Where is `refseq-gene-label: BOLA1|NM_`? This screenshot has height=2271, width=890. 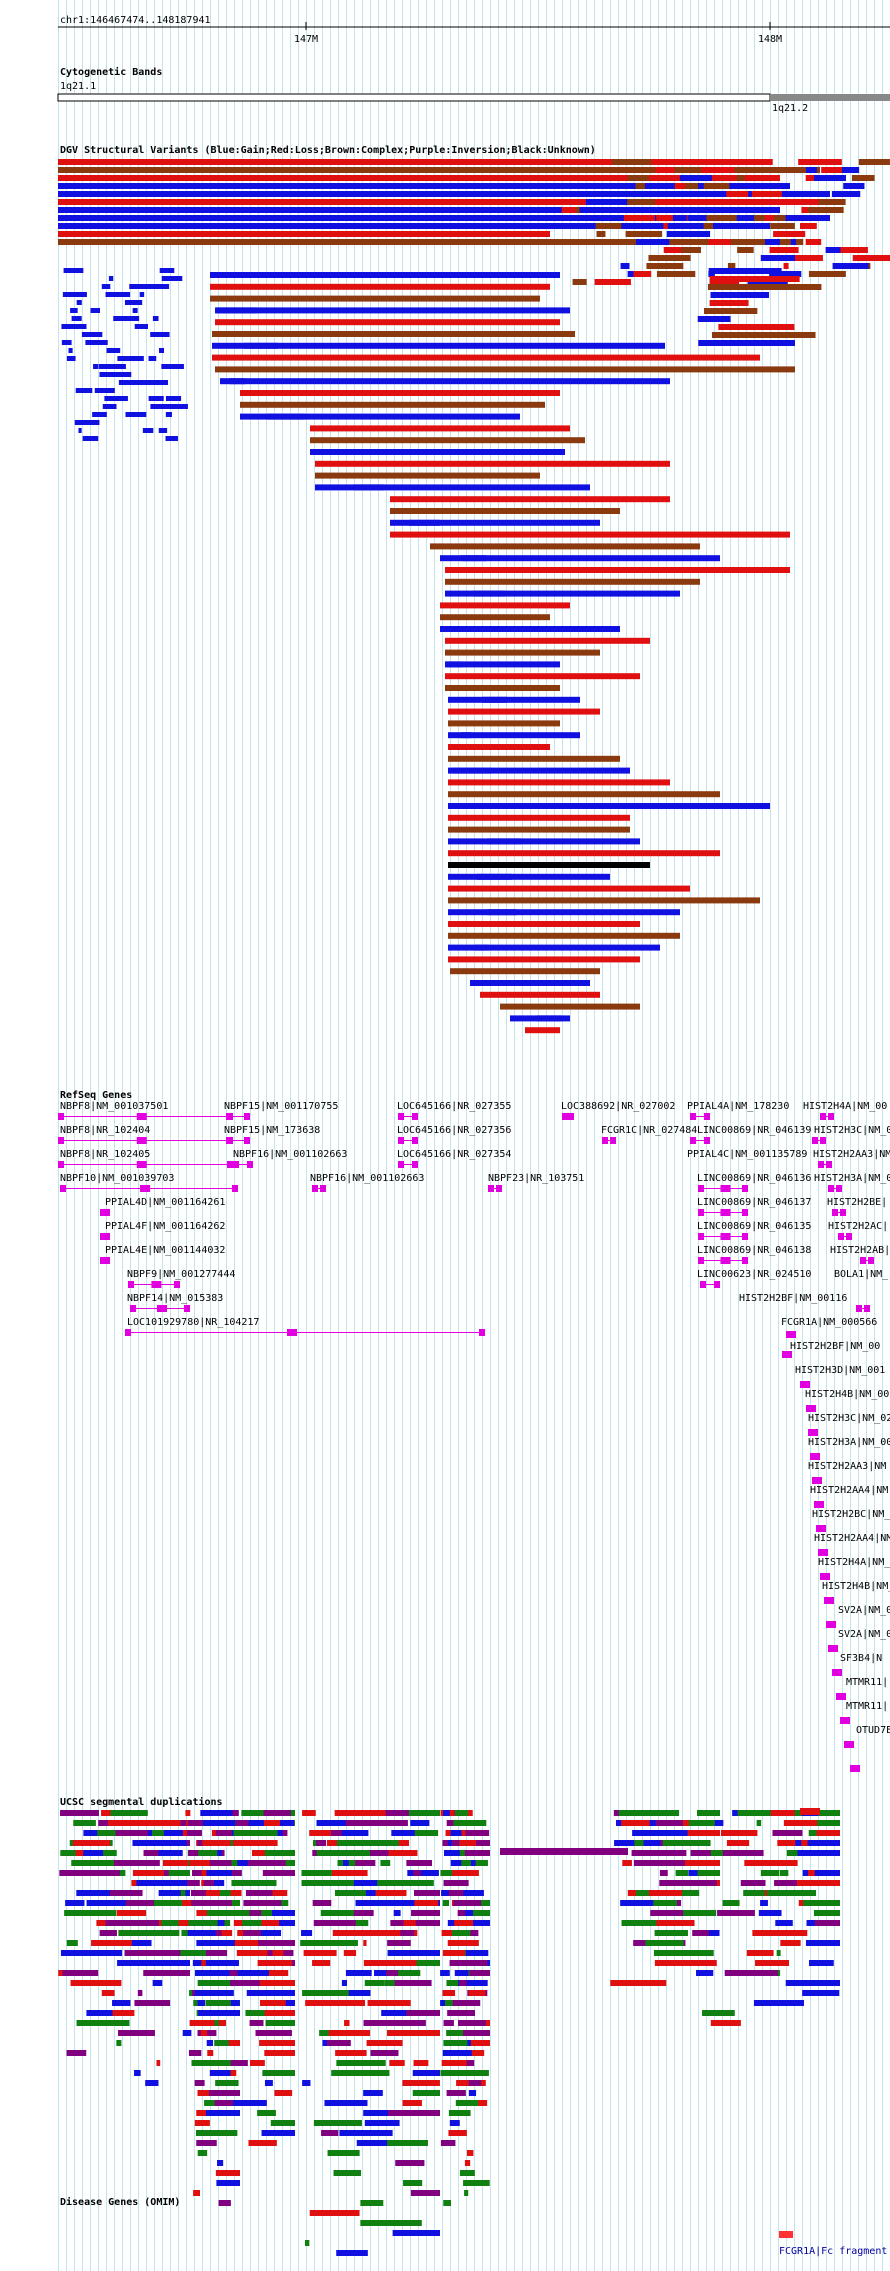
refseq-gene-label: BOLA1|NM_ is located at coordinates (861, 1274).